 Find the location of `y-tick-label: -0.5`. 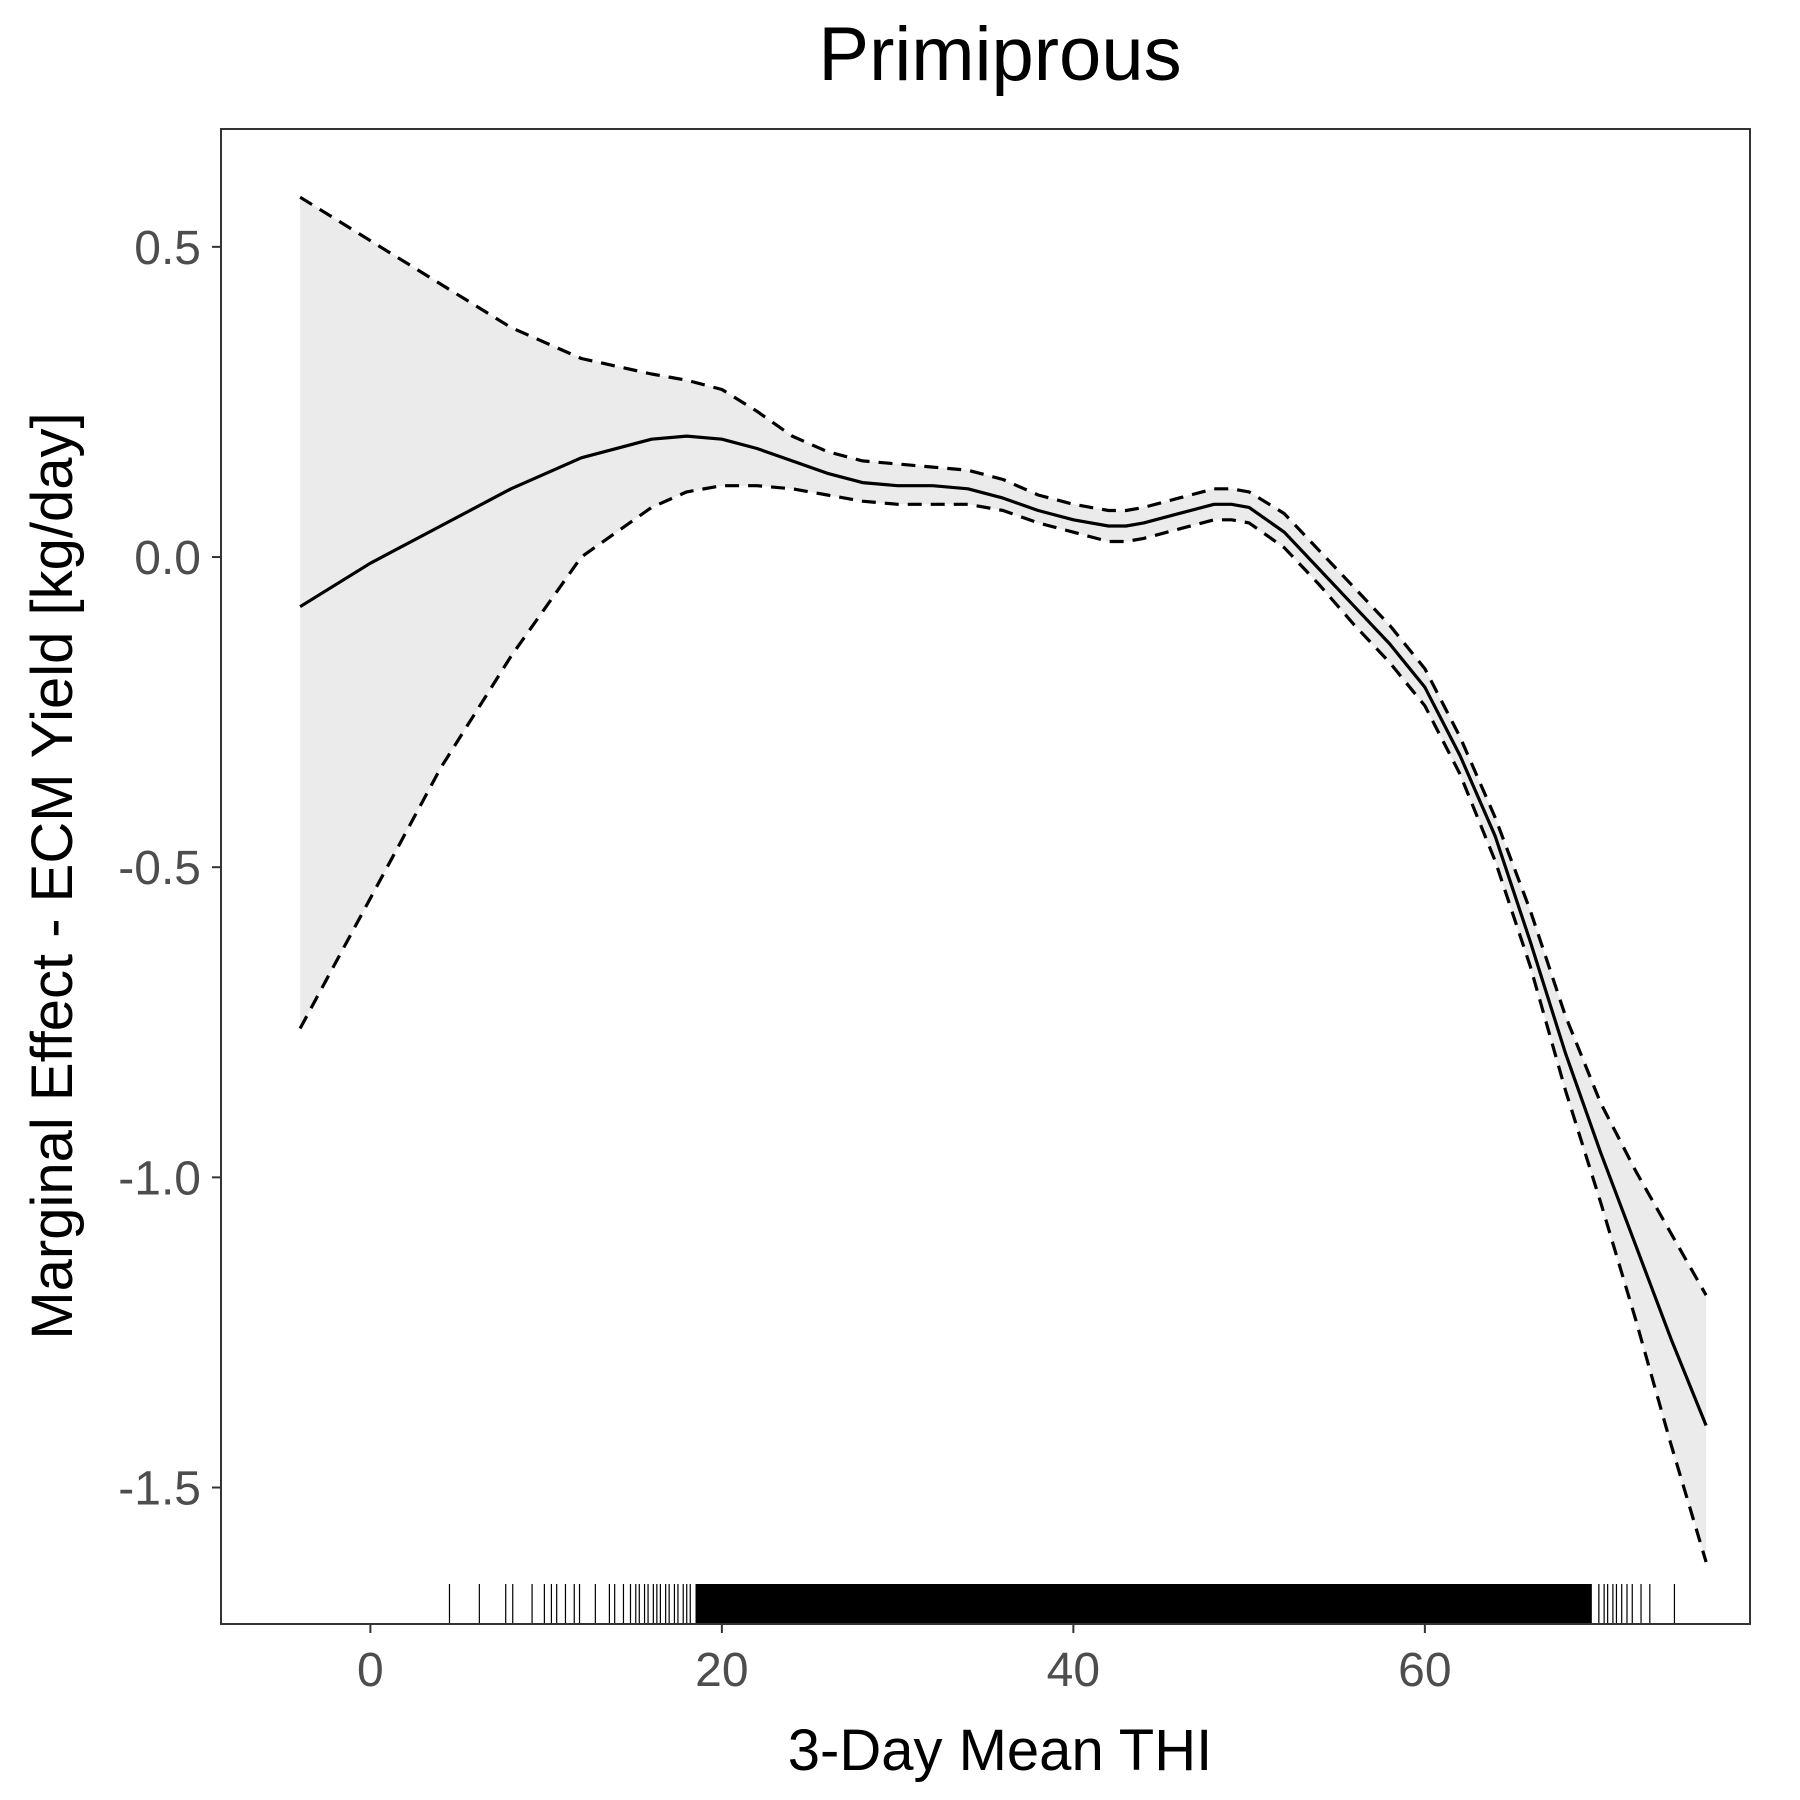

y-tick-label: -0.5 is located at coordinates (159, 868).